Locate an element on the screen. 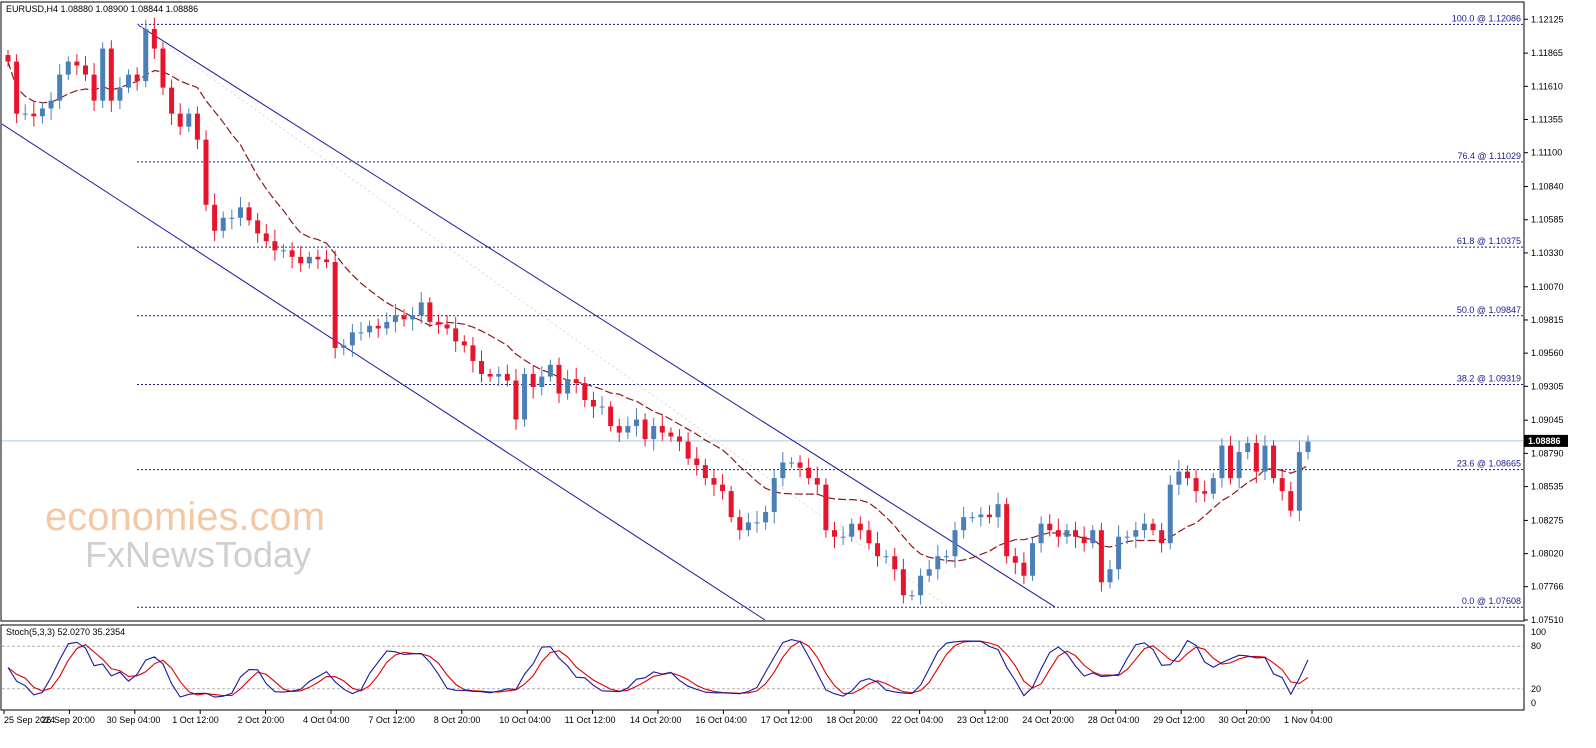  time-tick-label: 8 Oct 20:00 is located at coordinates (457, 720).